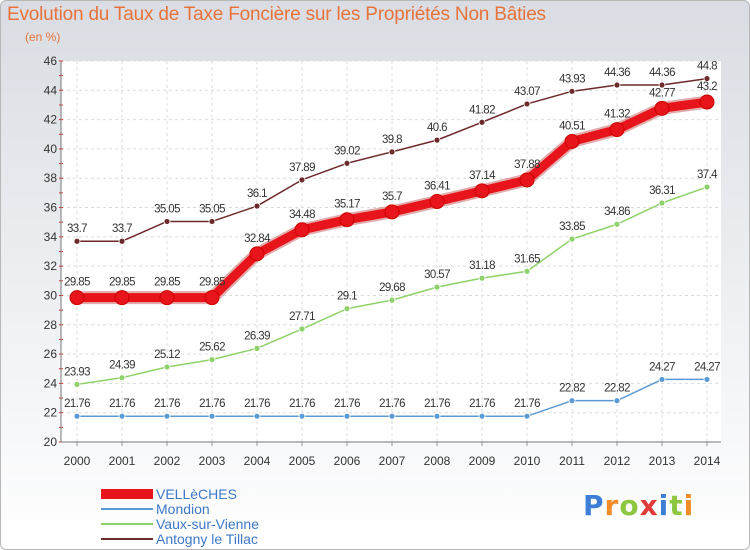  Describe the element at coordinates (638, 505) in the screenshot. I see `proxiti-logo: Proxiti` at that location.